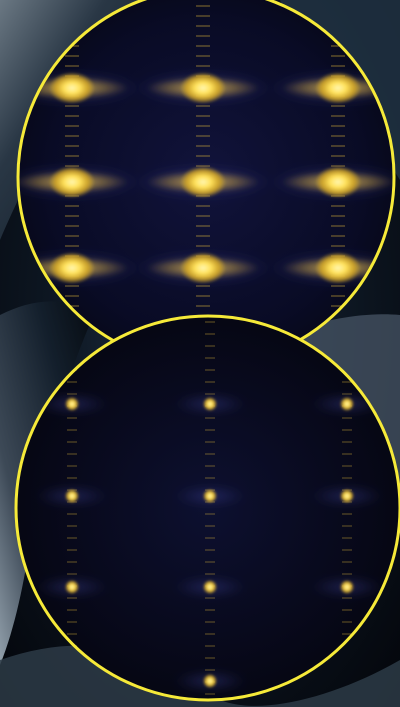  Describe the element at coordinates (75, 120) in the screenshot. I see `rock-texture-top-left` at that location.